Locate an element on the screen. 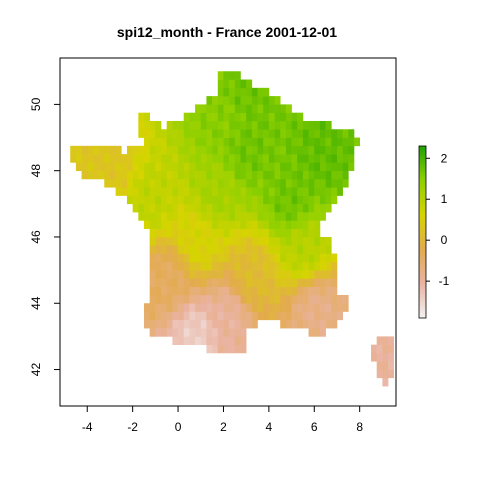 The width and height of the screenshot is (480, 485). x-tick-label: 8 is located at coordinates (359, 427).